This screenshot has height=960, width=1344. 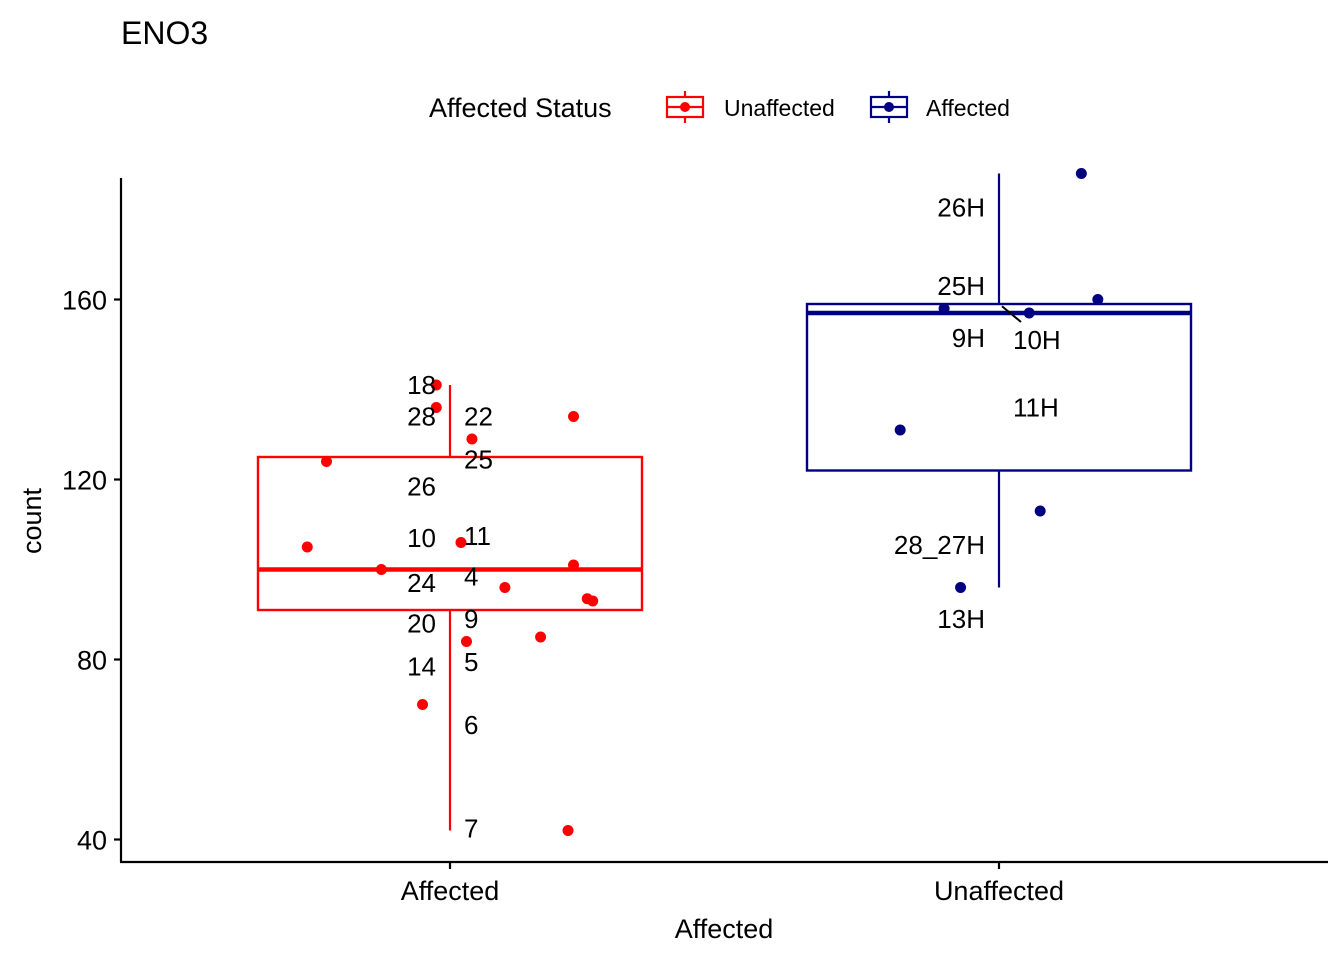 What do you see at coordinates (421, 624) in the screenshot?
I see `point-label-20: 20` at bounding box center [421, 624].